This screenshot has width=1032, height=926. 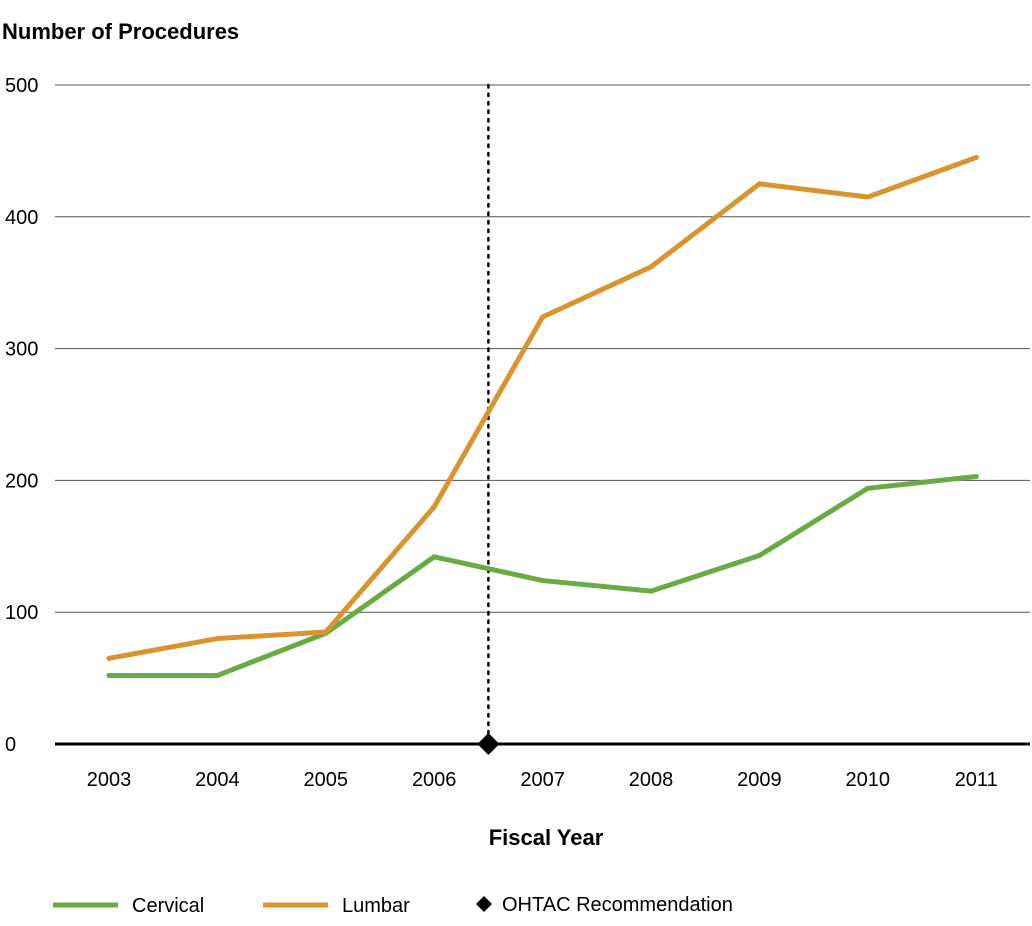 What do you see at coordinates (759, 780) in the screenshot?
I see `x-tick-label: 2009` at bounding box center [759, 780].